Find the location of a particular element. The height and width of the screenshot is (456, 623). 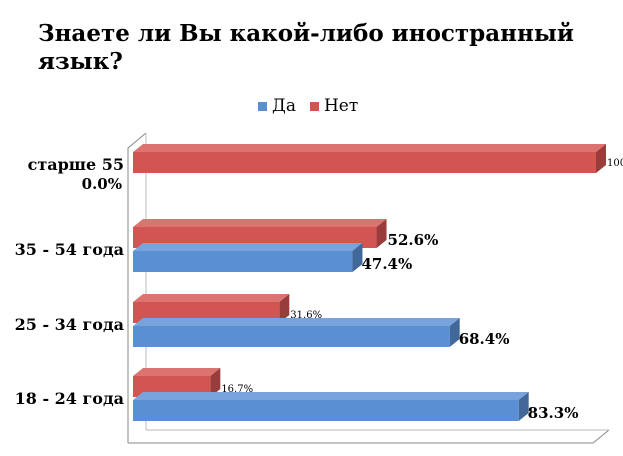

bar-no-category-0-side is located at coordinates (215, 382).